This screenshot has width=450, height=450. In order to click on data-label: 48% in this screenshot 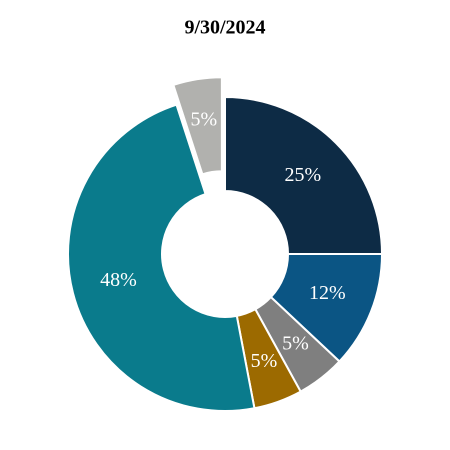, I will do `click(118, 280)`.